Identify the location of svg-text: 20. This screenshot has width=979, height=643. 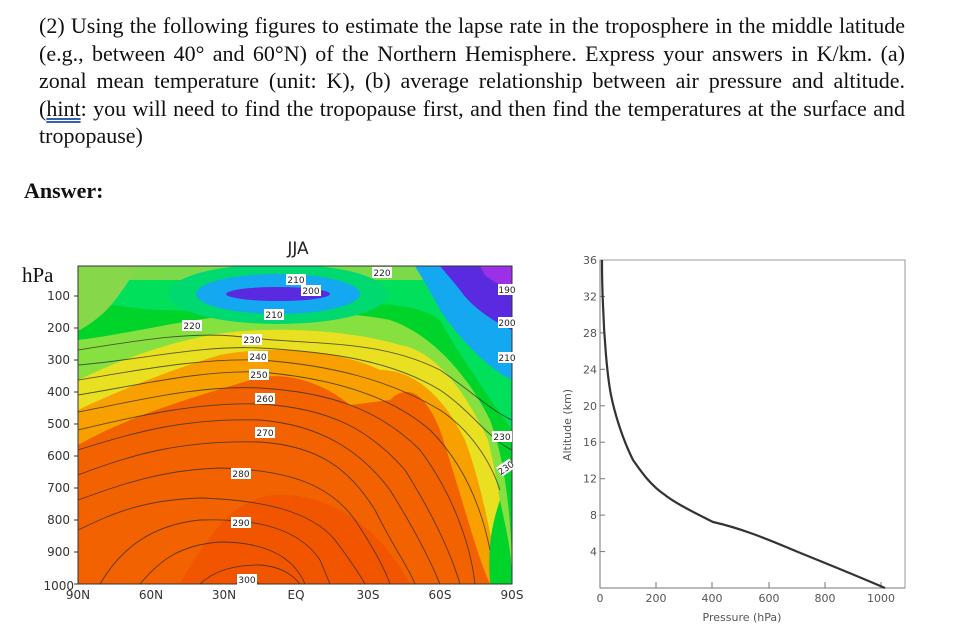
(590, 406).